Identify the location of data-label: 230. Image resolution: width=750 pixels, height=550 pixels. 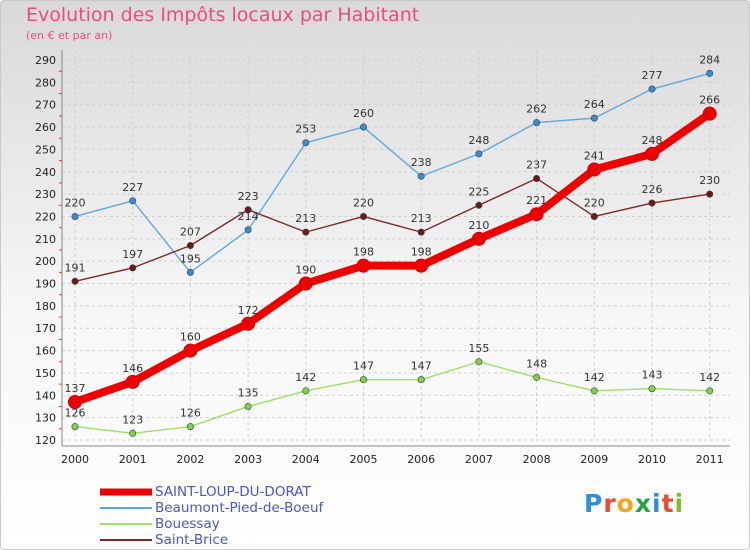
(709, 180).